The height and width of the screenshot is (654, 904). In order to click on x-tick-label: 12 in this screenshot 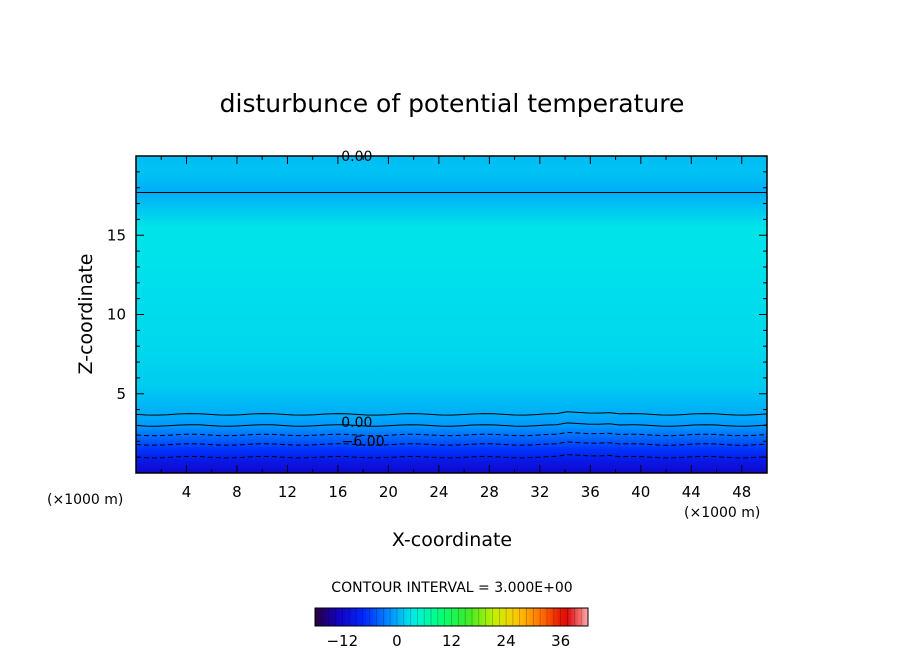, I will do `click(287, 492)`.